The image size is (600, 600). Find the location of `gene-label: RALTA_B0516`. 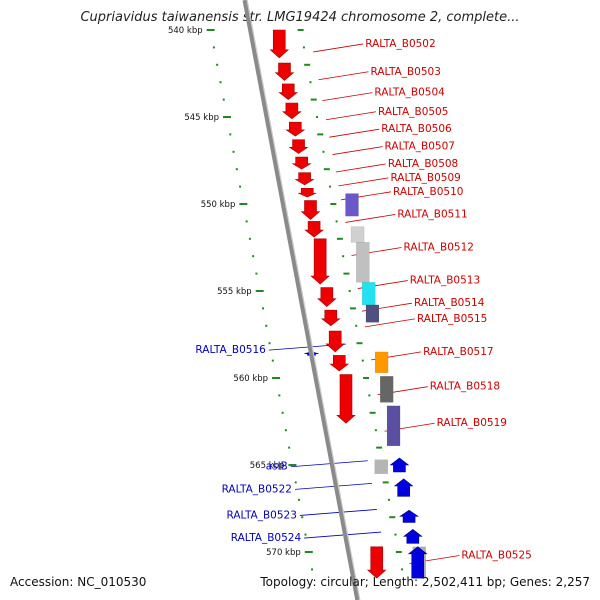

gene-label: RALTA_B0516 is located at coordinates (230, 350).